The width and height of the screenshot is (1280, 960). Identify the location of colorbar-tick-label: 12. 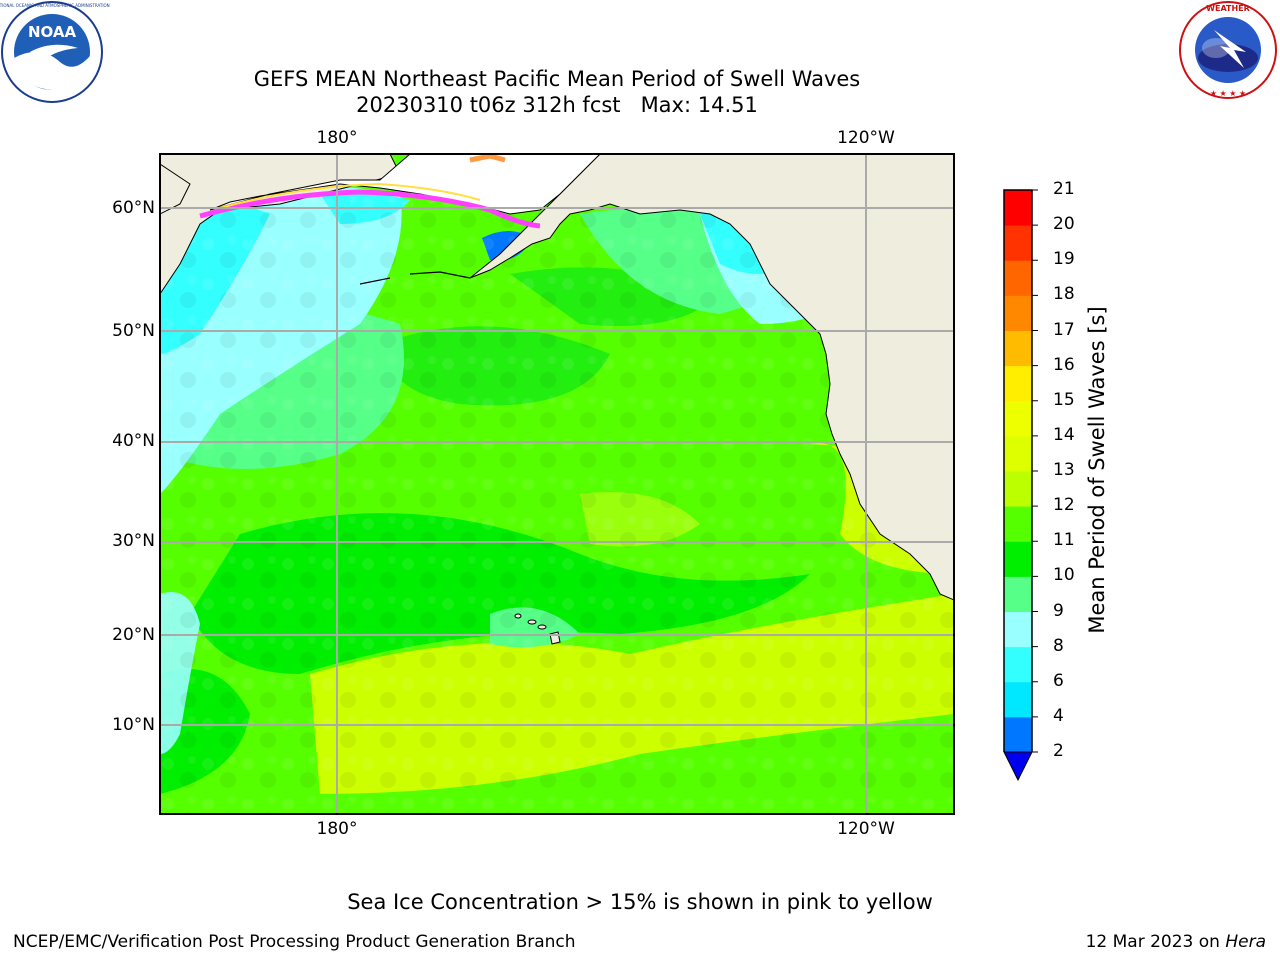
(1064, 505).